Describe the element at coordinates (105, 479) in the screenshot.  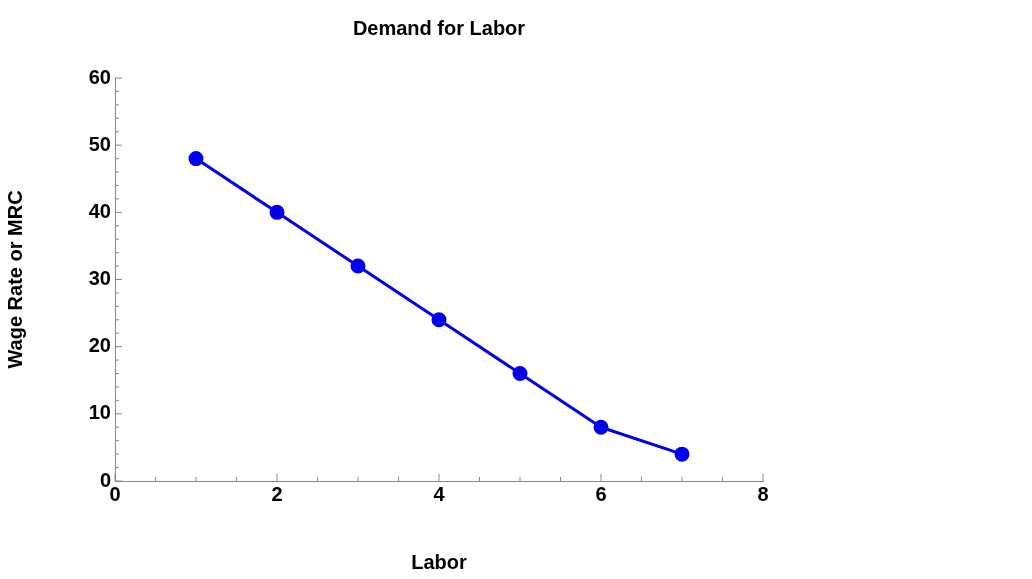
I see `y-tick-label: 0` at that location.